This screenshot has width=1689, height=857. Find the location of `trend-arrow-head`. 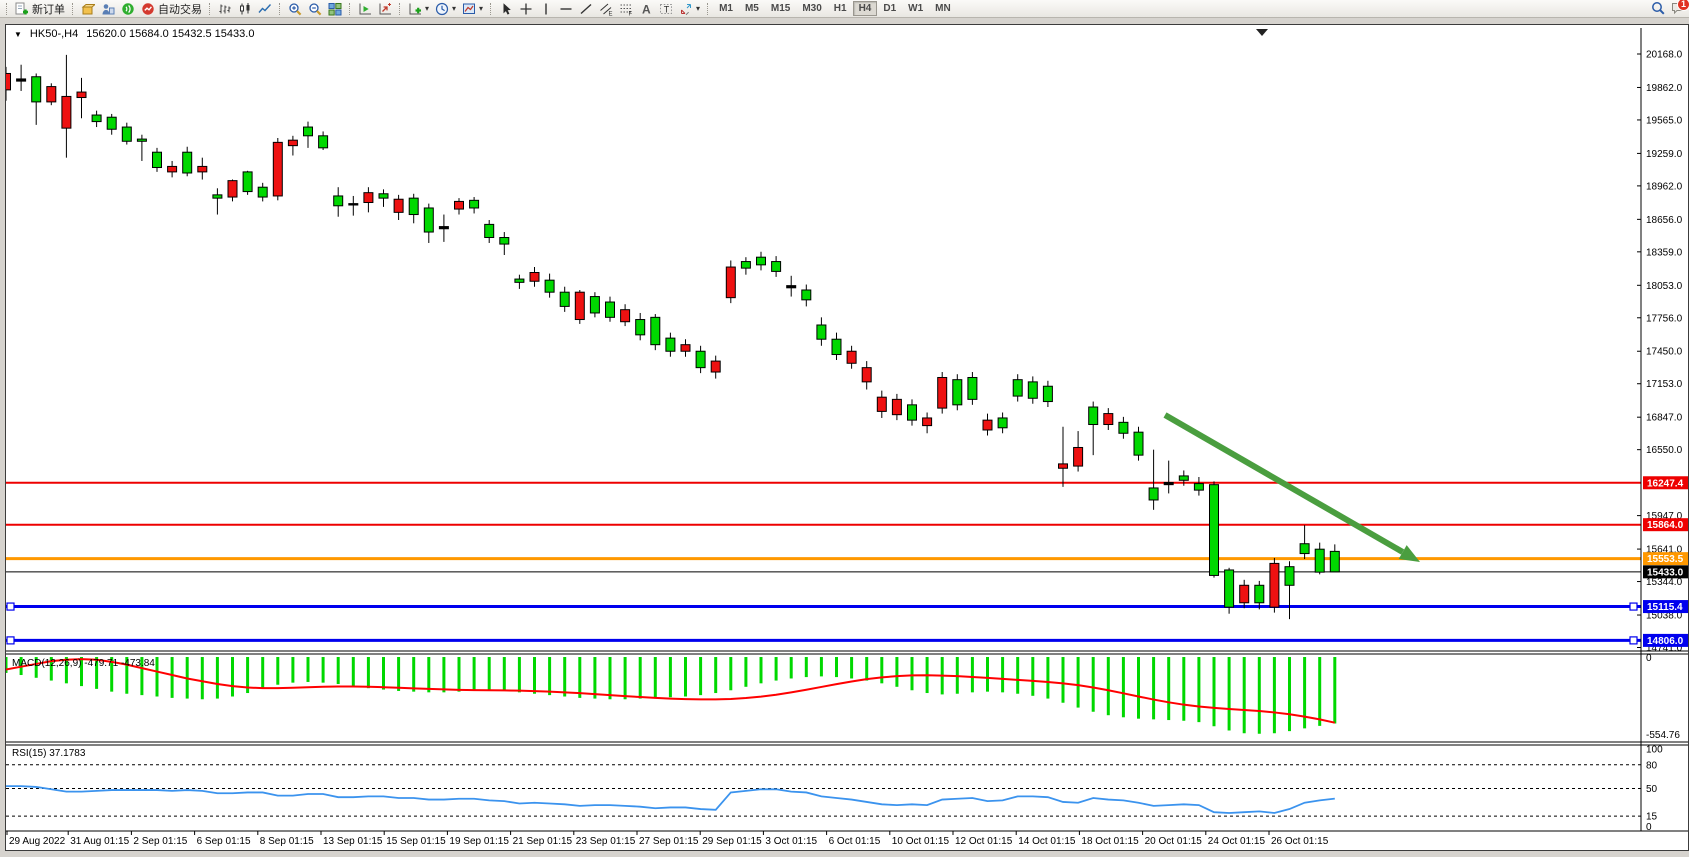

trend-arrow-head is located at coordinates (1409, 553).